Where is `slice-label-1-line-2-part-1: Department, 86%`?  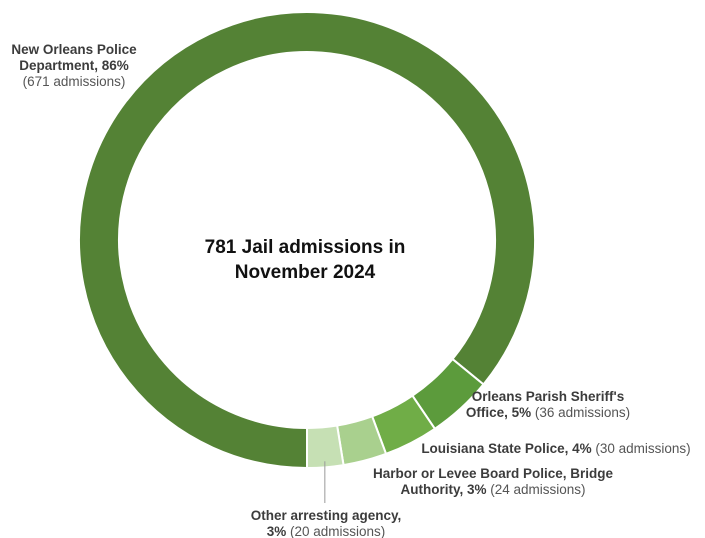 slice-label-1-line-2-part-1: Department, 86% is located at coordinates (74, 65).